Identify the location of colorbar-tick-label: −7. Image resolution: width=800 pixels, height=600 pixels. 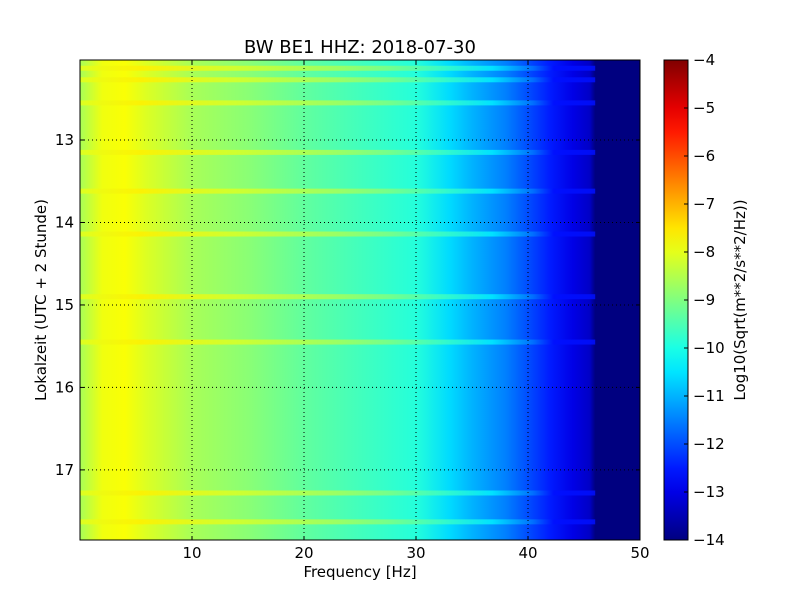
(704, 204).